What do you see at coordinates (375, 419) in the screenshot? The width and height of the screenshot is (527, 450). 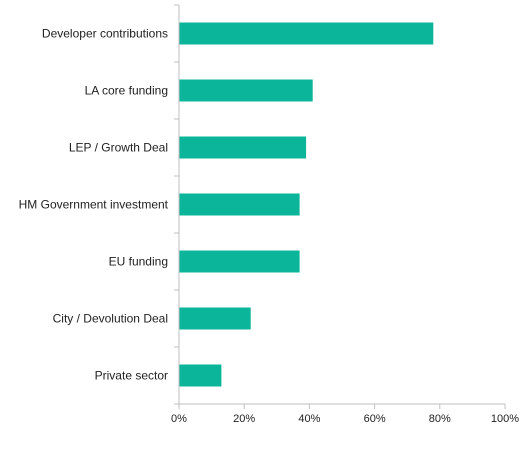 I see `x-tick-label: 60%` at bounding box center [375, 419].